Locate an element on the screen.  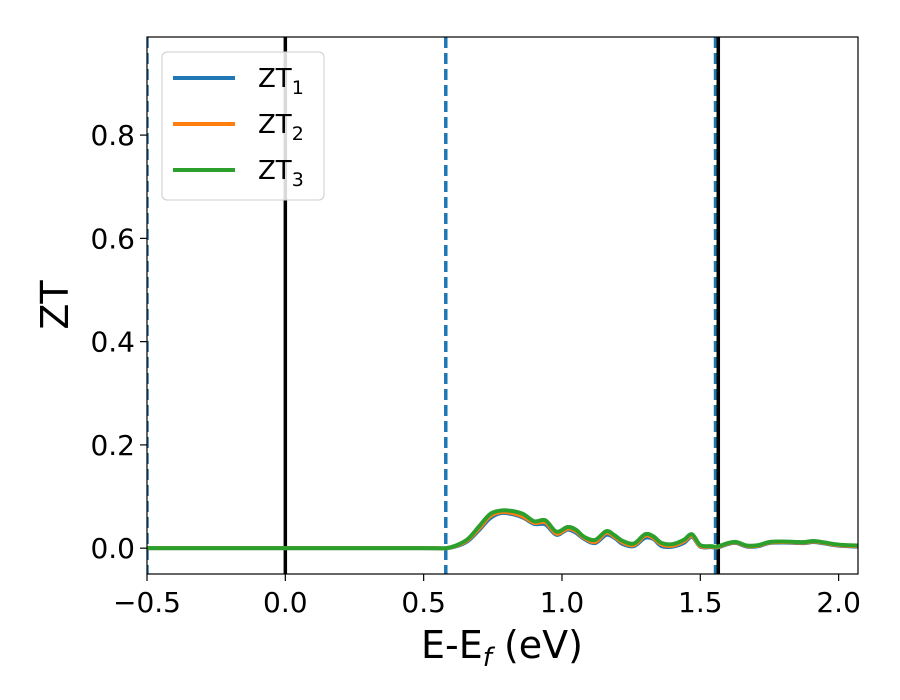
legend-label-zt1: ZT1 is located at coordinates (281, 81).